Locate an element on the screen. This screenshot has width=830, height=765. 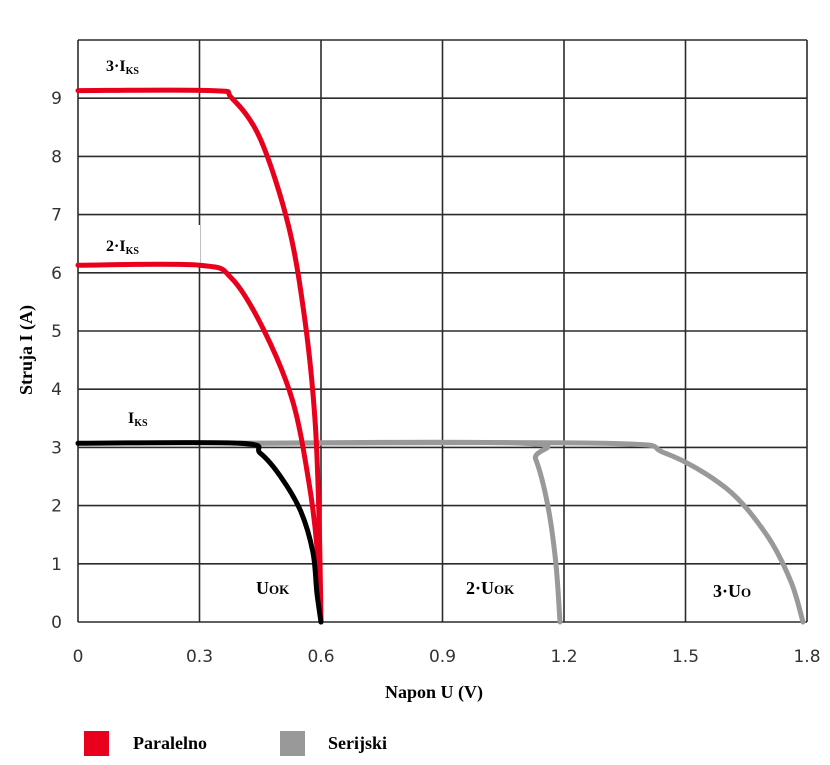
uok2-label: 2·UOK is located at coordinates (490, 588).